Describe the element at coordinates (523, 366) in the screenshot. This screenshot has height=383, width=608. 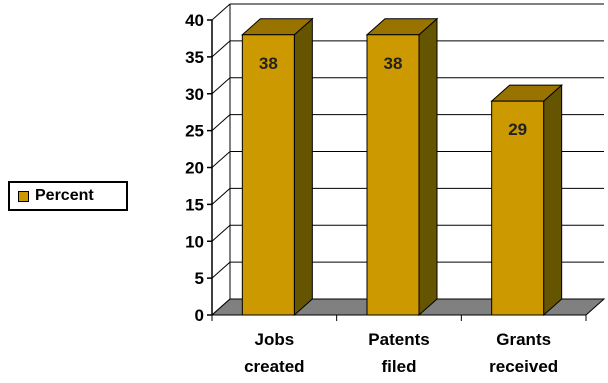
I see `x-tick-label: received` at that location.